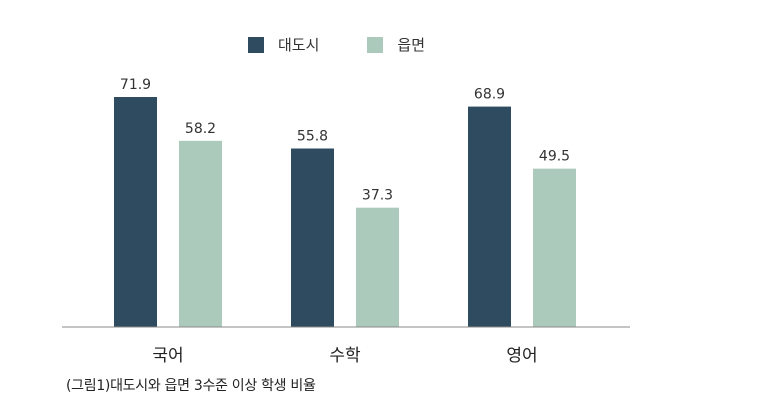 This screenshot has width=760, height=404. What do you see at coordinates (312, 137) in the screenshot?
I see `data-label-metro-1: 55.8` at bounding box center [312, 137].